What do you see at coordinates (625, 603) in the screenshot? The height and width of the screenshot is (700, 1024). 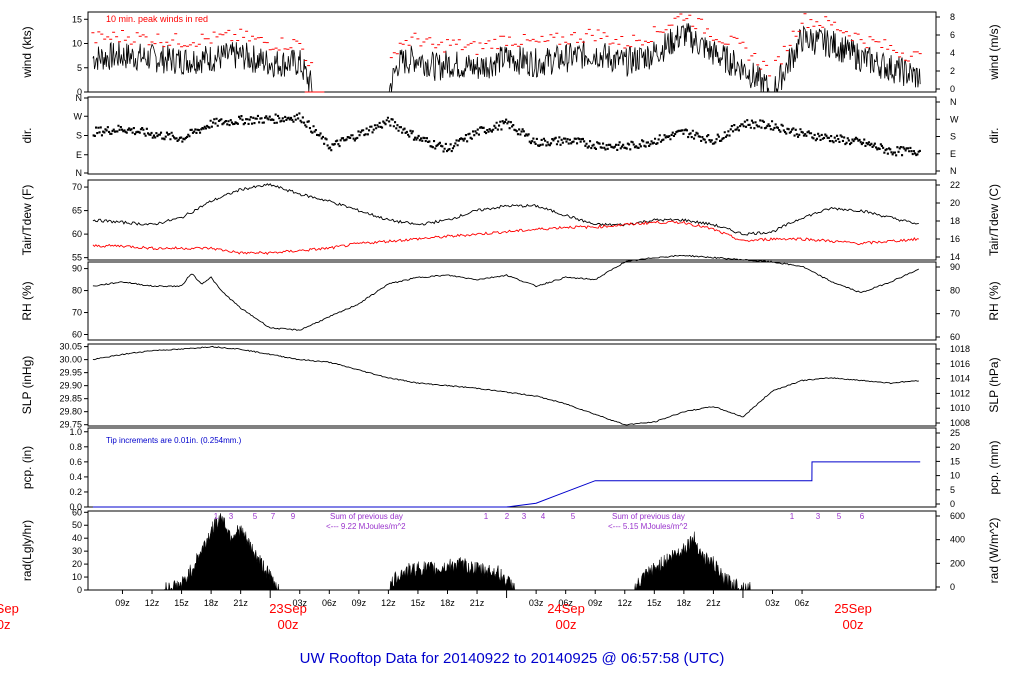 I see `x-tick-label: 12z` at bounding box center [625, 603].